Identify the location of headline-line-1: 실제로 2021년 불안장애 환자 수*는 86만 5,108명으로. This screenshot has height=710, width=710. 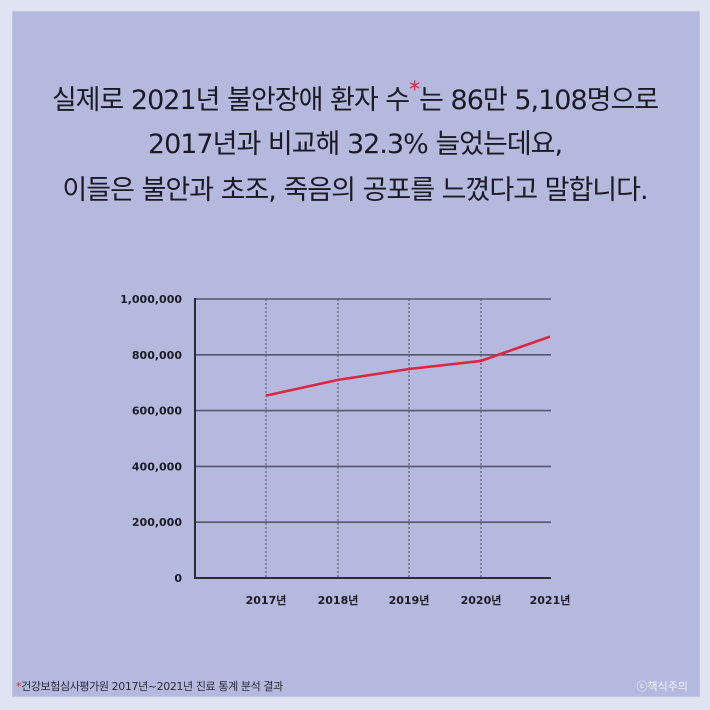
(355, 97).